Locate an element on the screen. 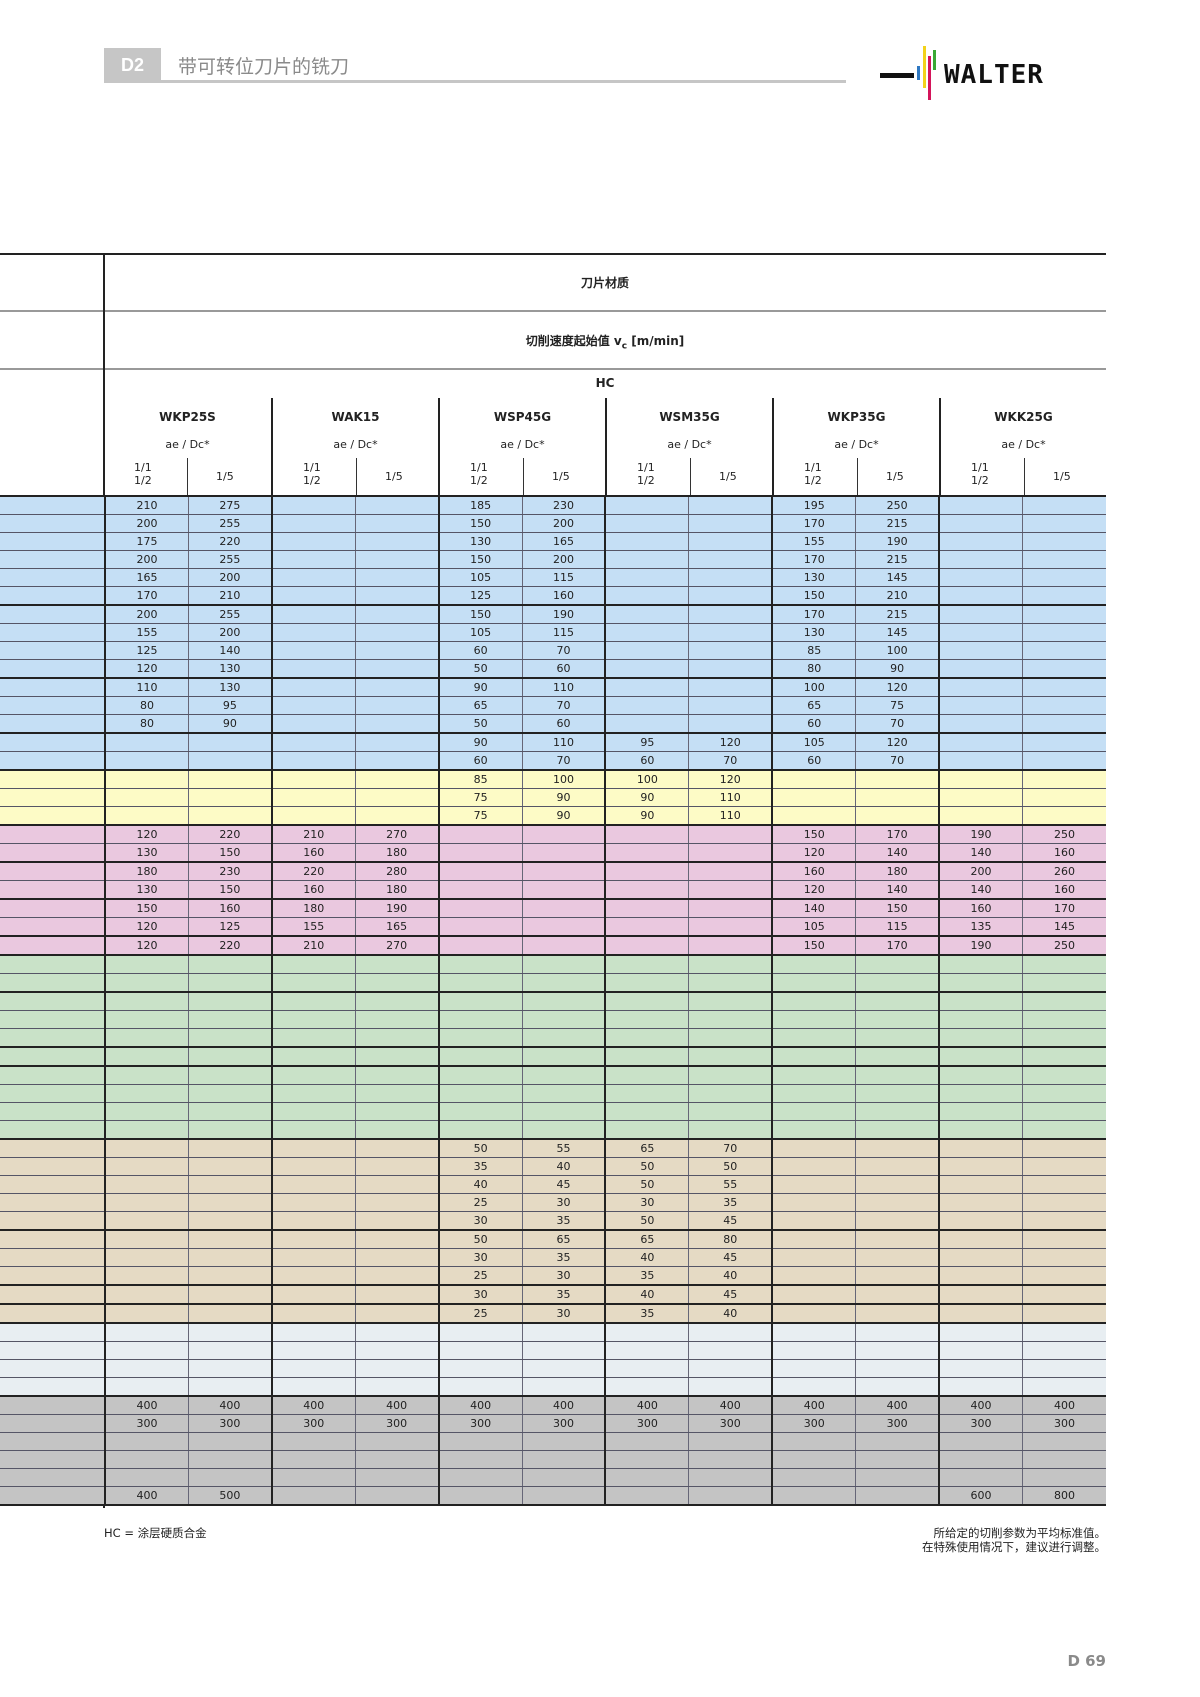 This screenshot has height=1697, width=1200. speed-cell: 170 is located at coordinates (813, 614).